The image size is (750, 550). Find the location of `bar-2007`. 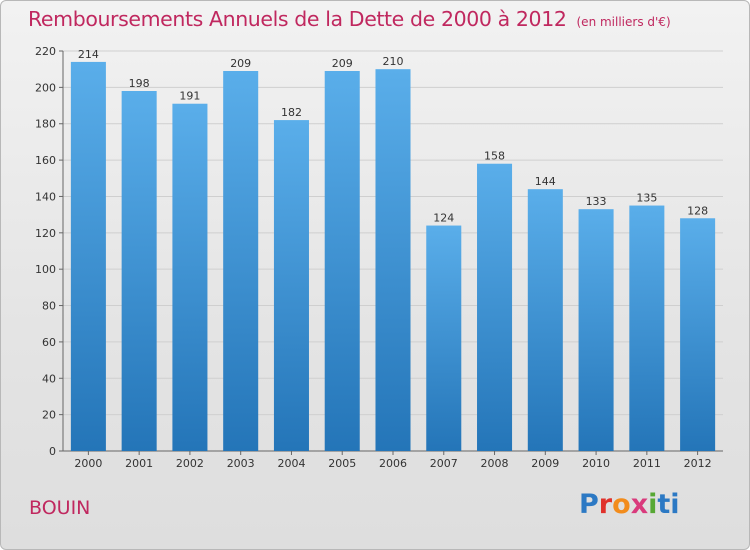

bar-2007 is located at coordinates (444, 338).